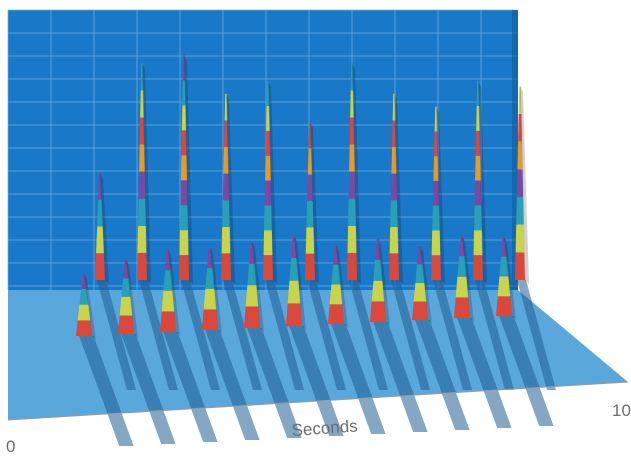  I want to click on x-tick-label-0: 0, so click(10, 446).